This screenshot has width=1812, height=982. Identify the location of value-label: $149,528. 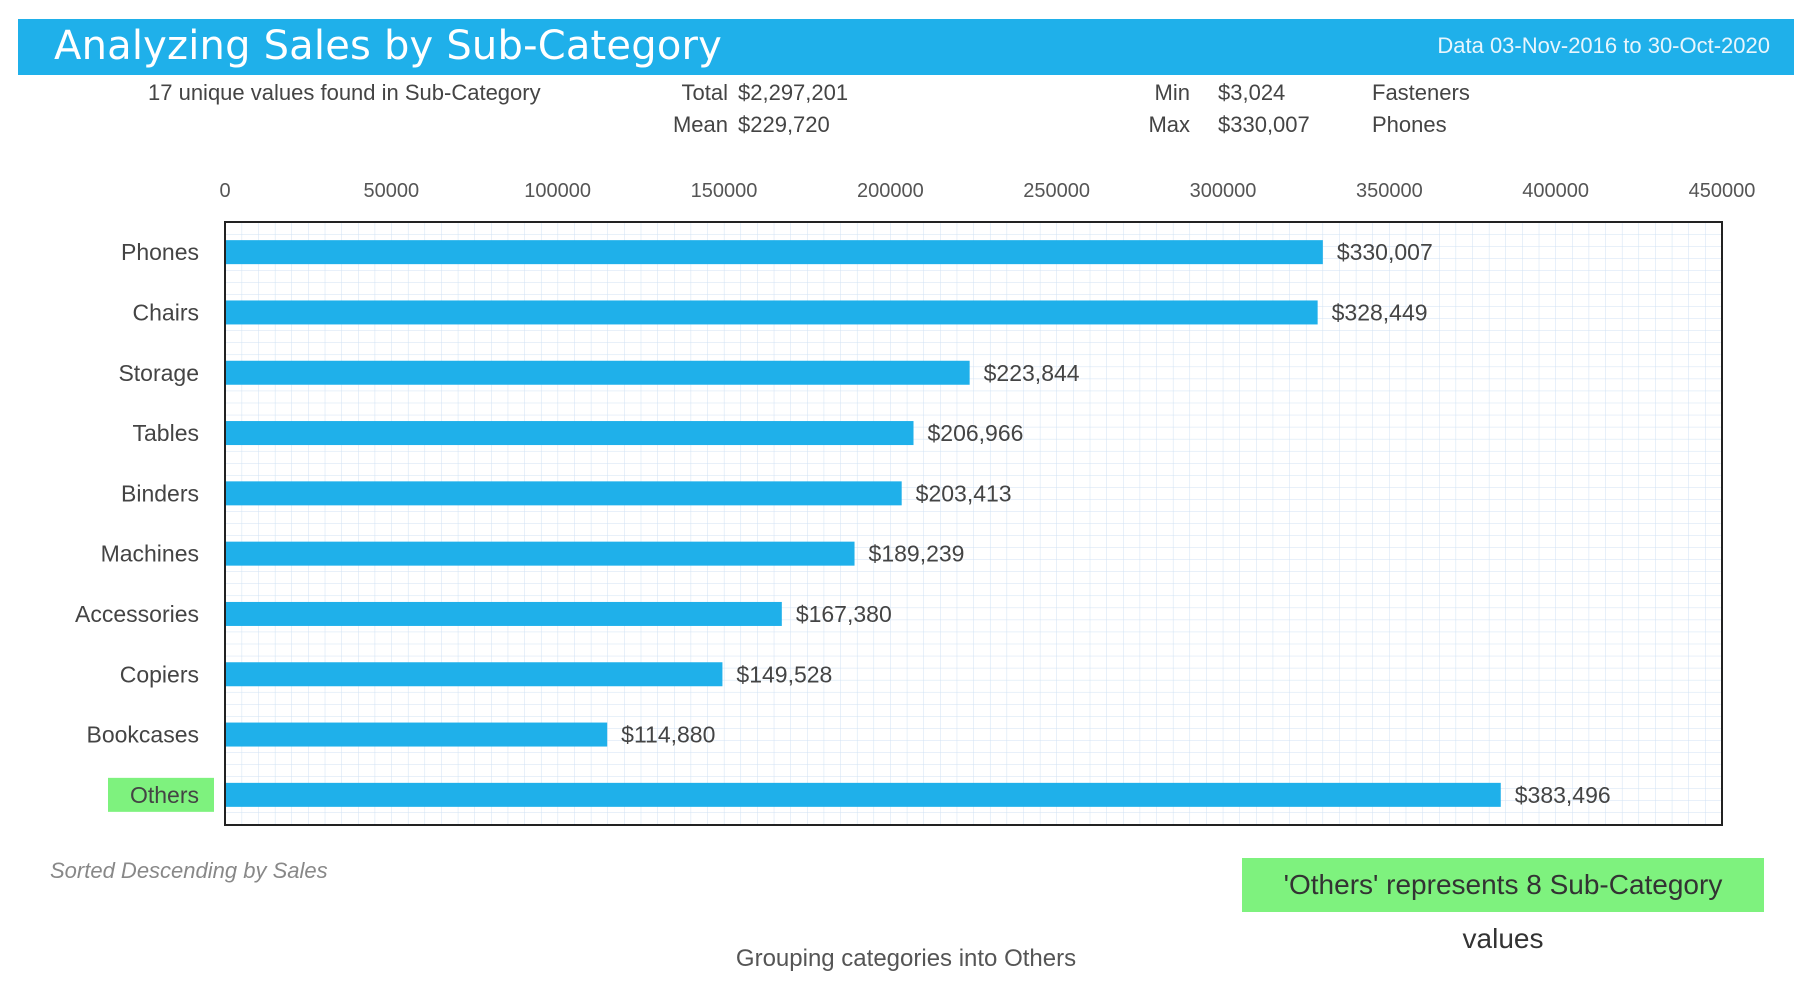
(784, 674).